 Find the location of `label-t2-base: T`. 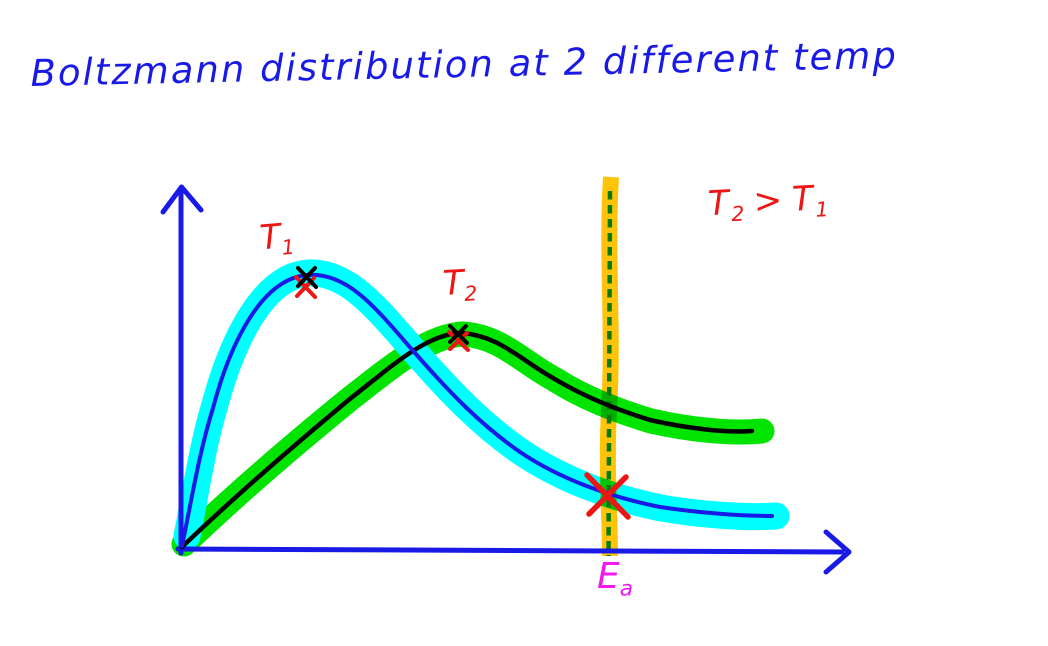

label-t2-base: T is located at coordinates (453, 283).